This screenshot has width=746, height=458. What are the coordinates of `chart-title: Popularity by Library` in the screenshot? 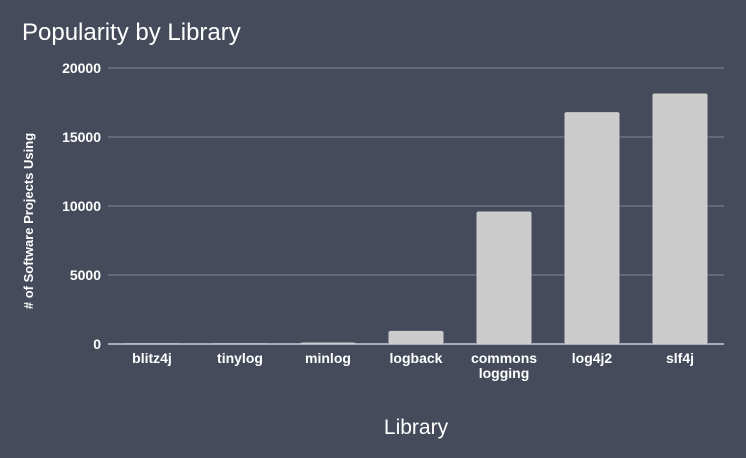 It's located at (131, 32).